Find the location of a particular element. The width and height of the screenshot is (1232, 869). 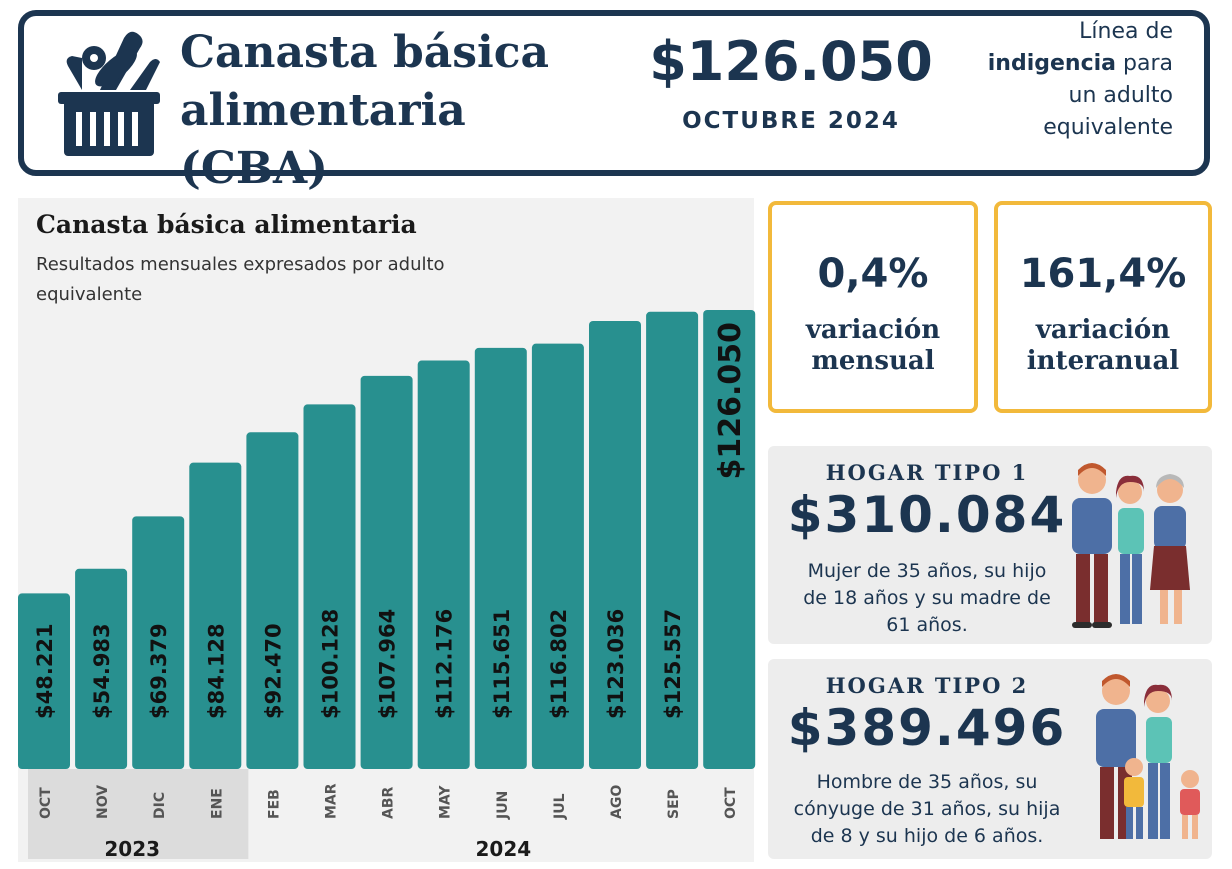

note-line-3: un adulto is located at coordinates (1120, 95).